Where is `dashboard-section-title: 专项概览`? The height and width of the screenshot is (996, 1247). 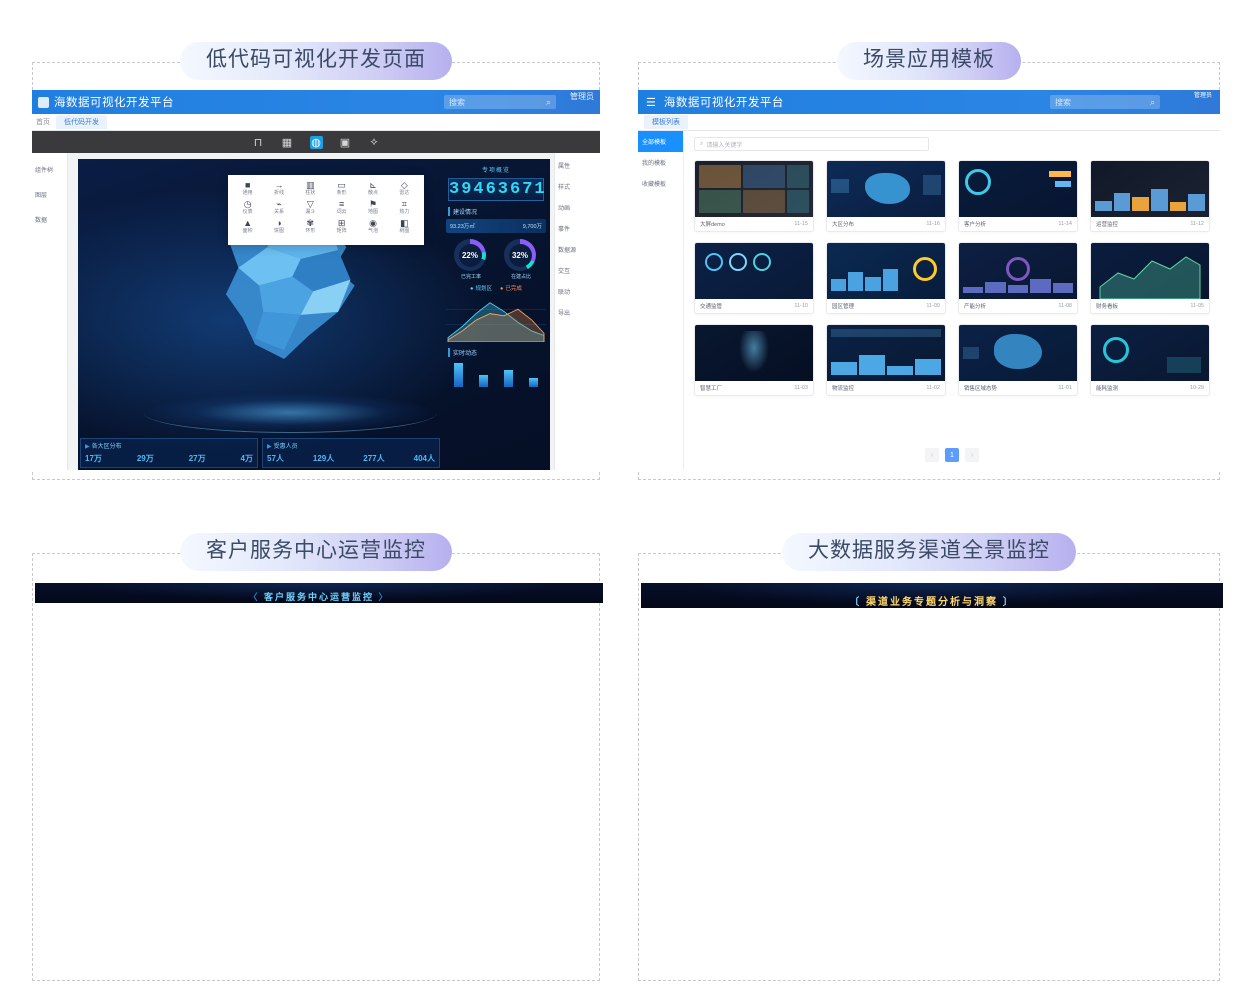
dashboard-section-title: 专项概览 is located at coordinates (495, 171).